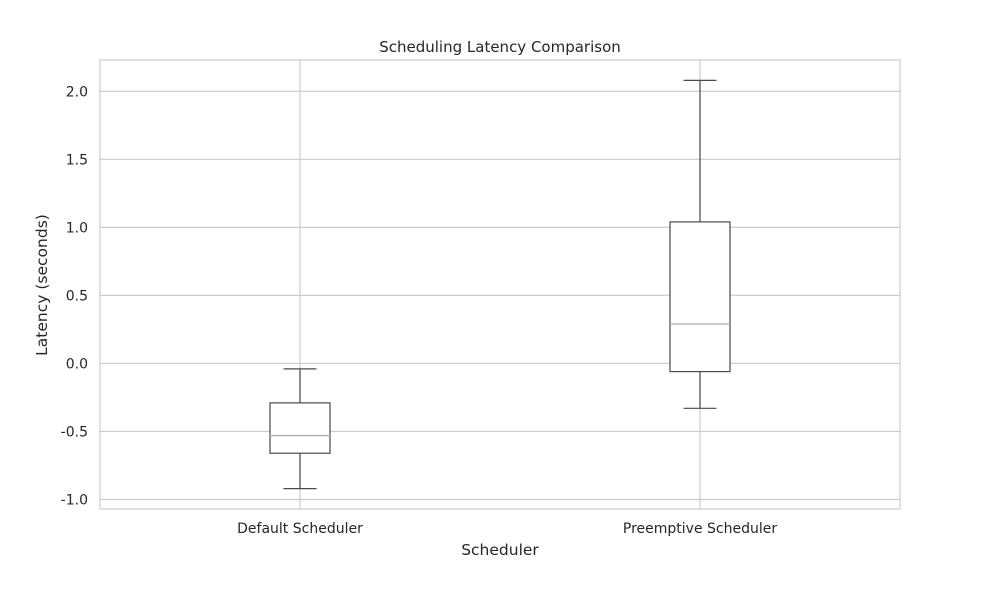  What do you see at coordinates (77, 296) in the screenshot?
I see `y-tick-label: 0.5` at bounding box center [77, 296].